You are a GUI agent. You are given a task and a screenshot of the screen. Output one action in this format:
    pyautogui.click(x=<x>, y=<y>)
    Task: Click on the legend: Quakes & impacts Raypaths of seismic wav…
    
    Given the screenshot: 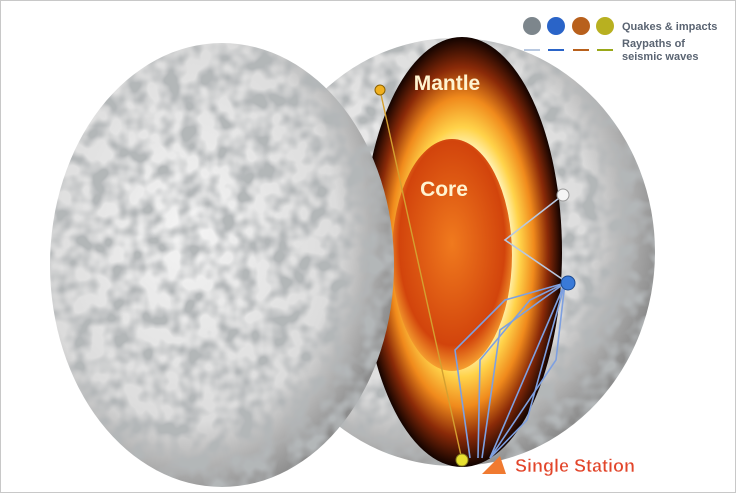 What is the action you would take?
    pyautogui.click(x=620, y=40)
    